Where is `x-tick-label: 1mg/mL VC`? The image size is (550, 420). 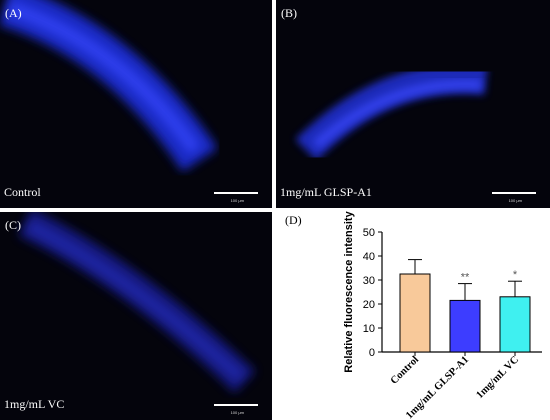 x-tick-label: 1mg/mL VC is located at coordinates (497, 377).